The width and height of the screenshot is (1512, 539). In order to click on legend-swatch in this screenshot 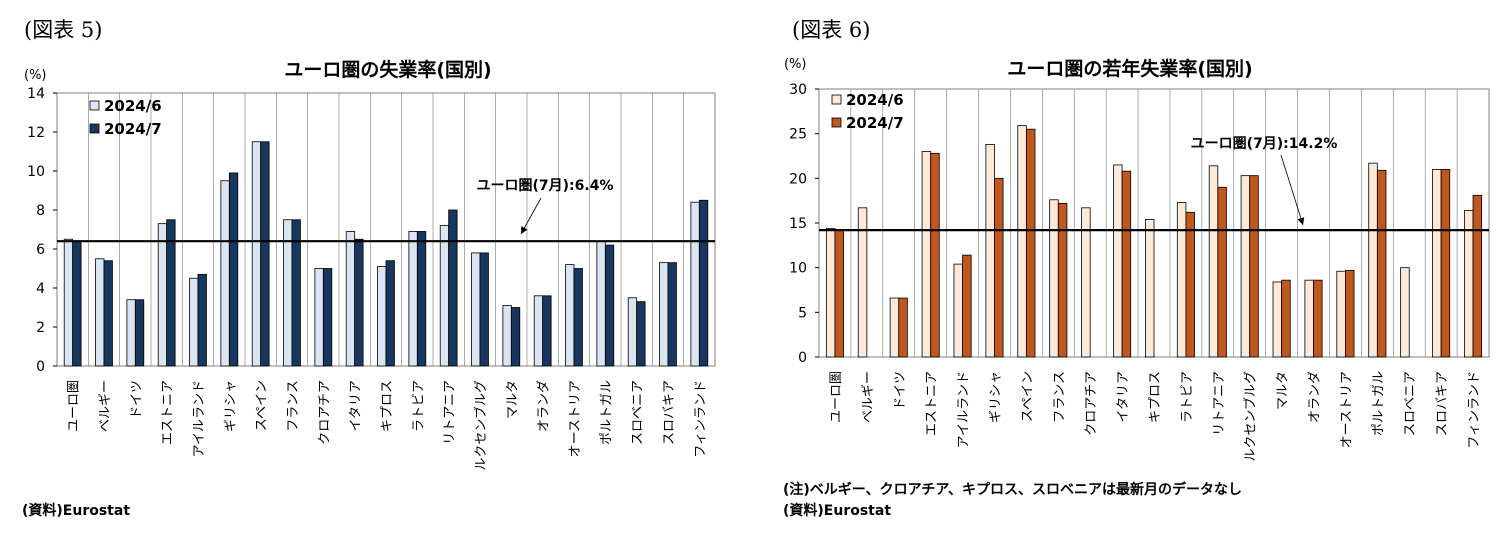, I will do `click(836, 122)`.